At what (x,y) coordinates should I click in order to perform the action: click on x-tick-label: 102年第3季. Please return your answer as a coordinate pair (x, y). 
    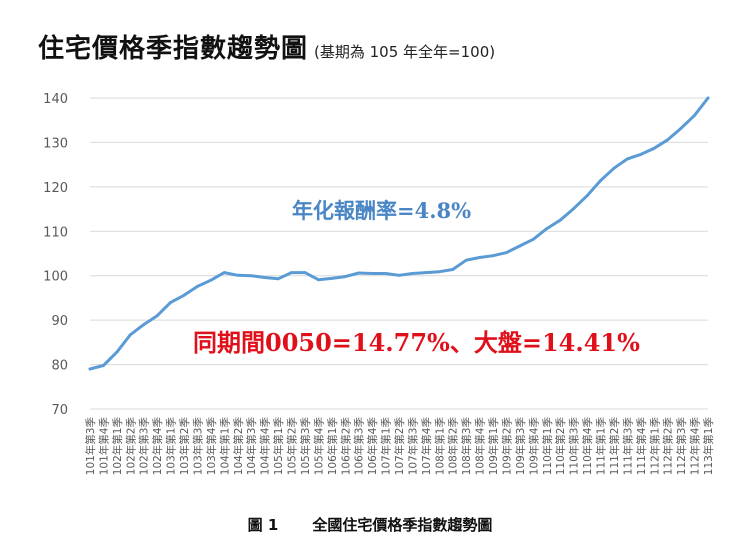
    Looking at the image, I should click on (144, 446).